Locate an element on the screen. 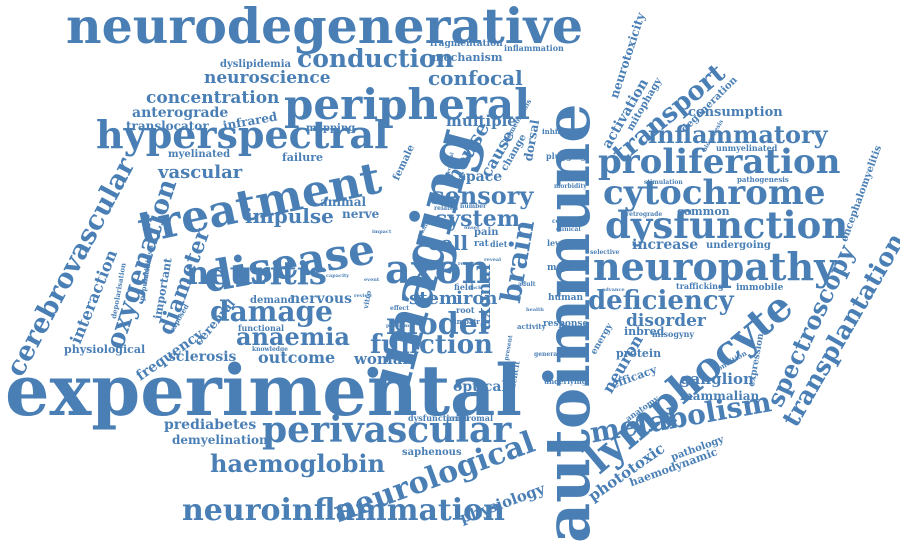 Image resolution: width=900 pixels, height=543 pixels. word-anterograde: anterograde is located at coordinates (180, 113).